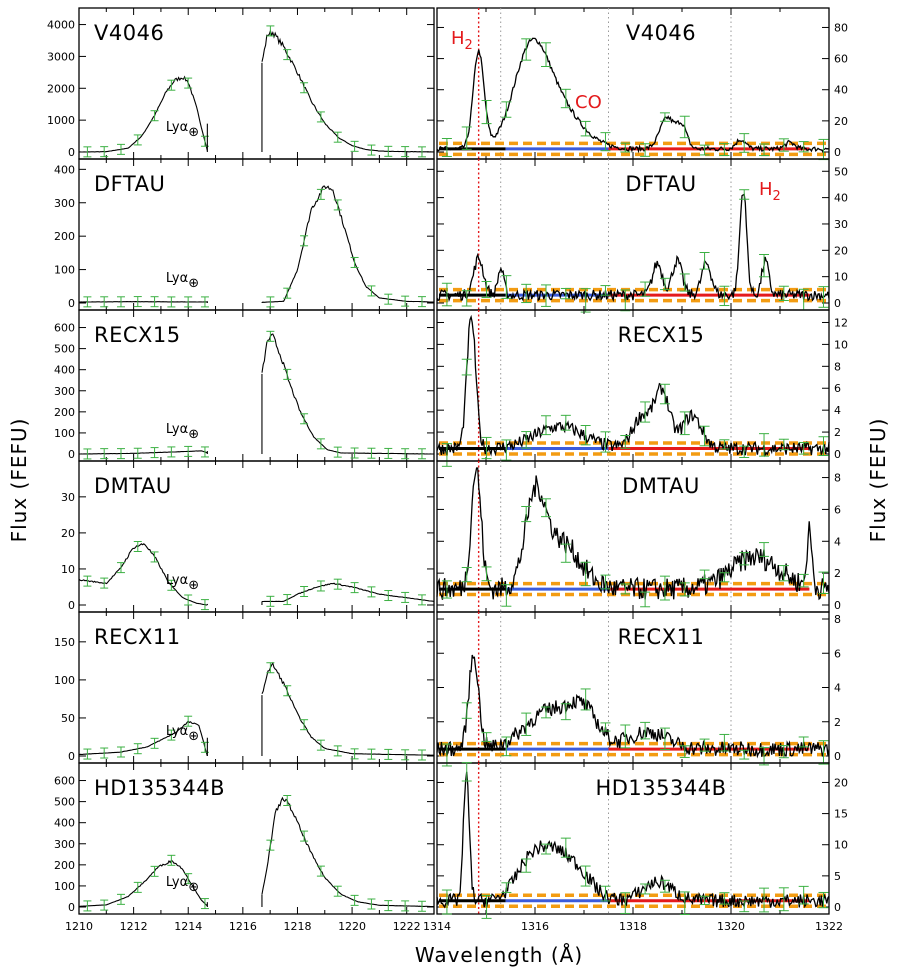 The height and width of the screenshot is (971, 899). What do you see at coordinates (19, 480) in the screenshot?
I see `y-axis-label-left: Flux (FEFU)` at bounding box center [19, 480].